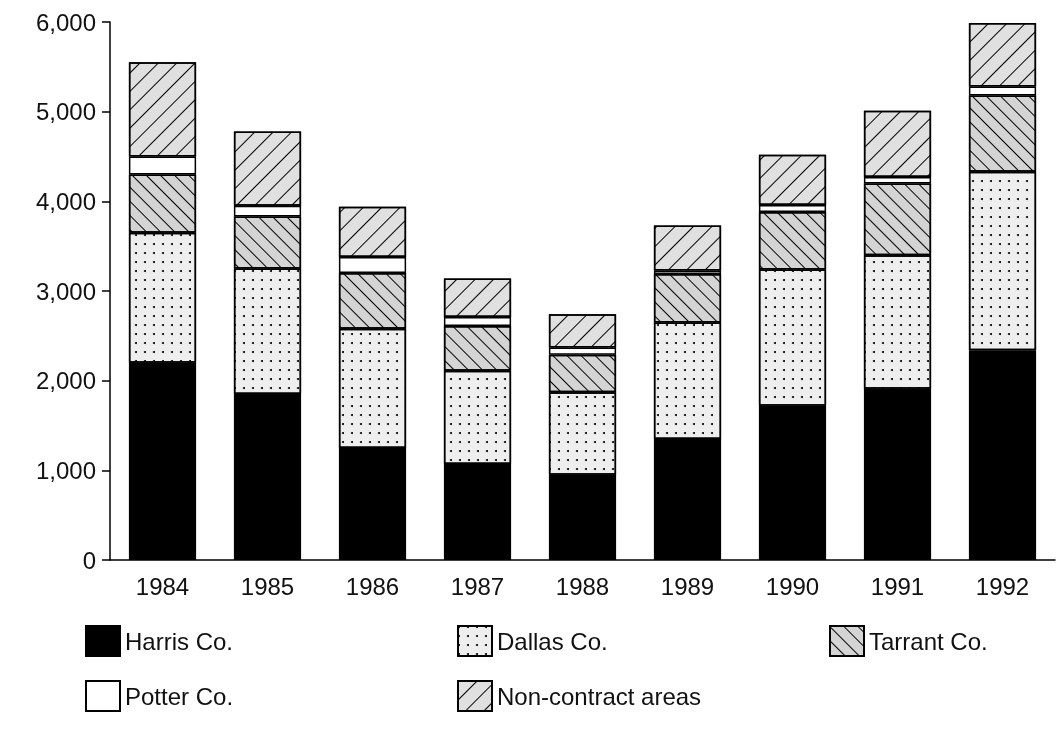  I want to click on x-tick-label: 1985, so click(267, 586).